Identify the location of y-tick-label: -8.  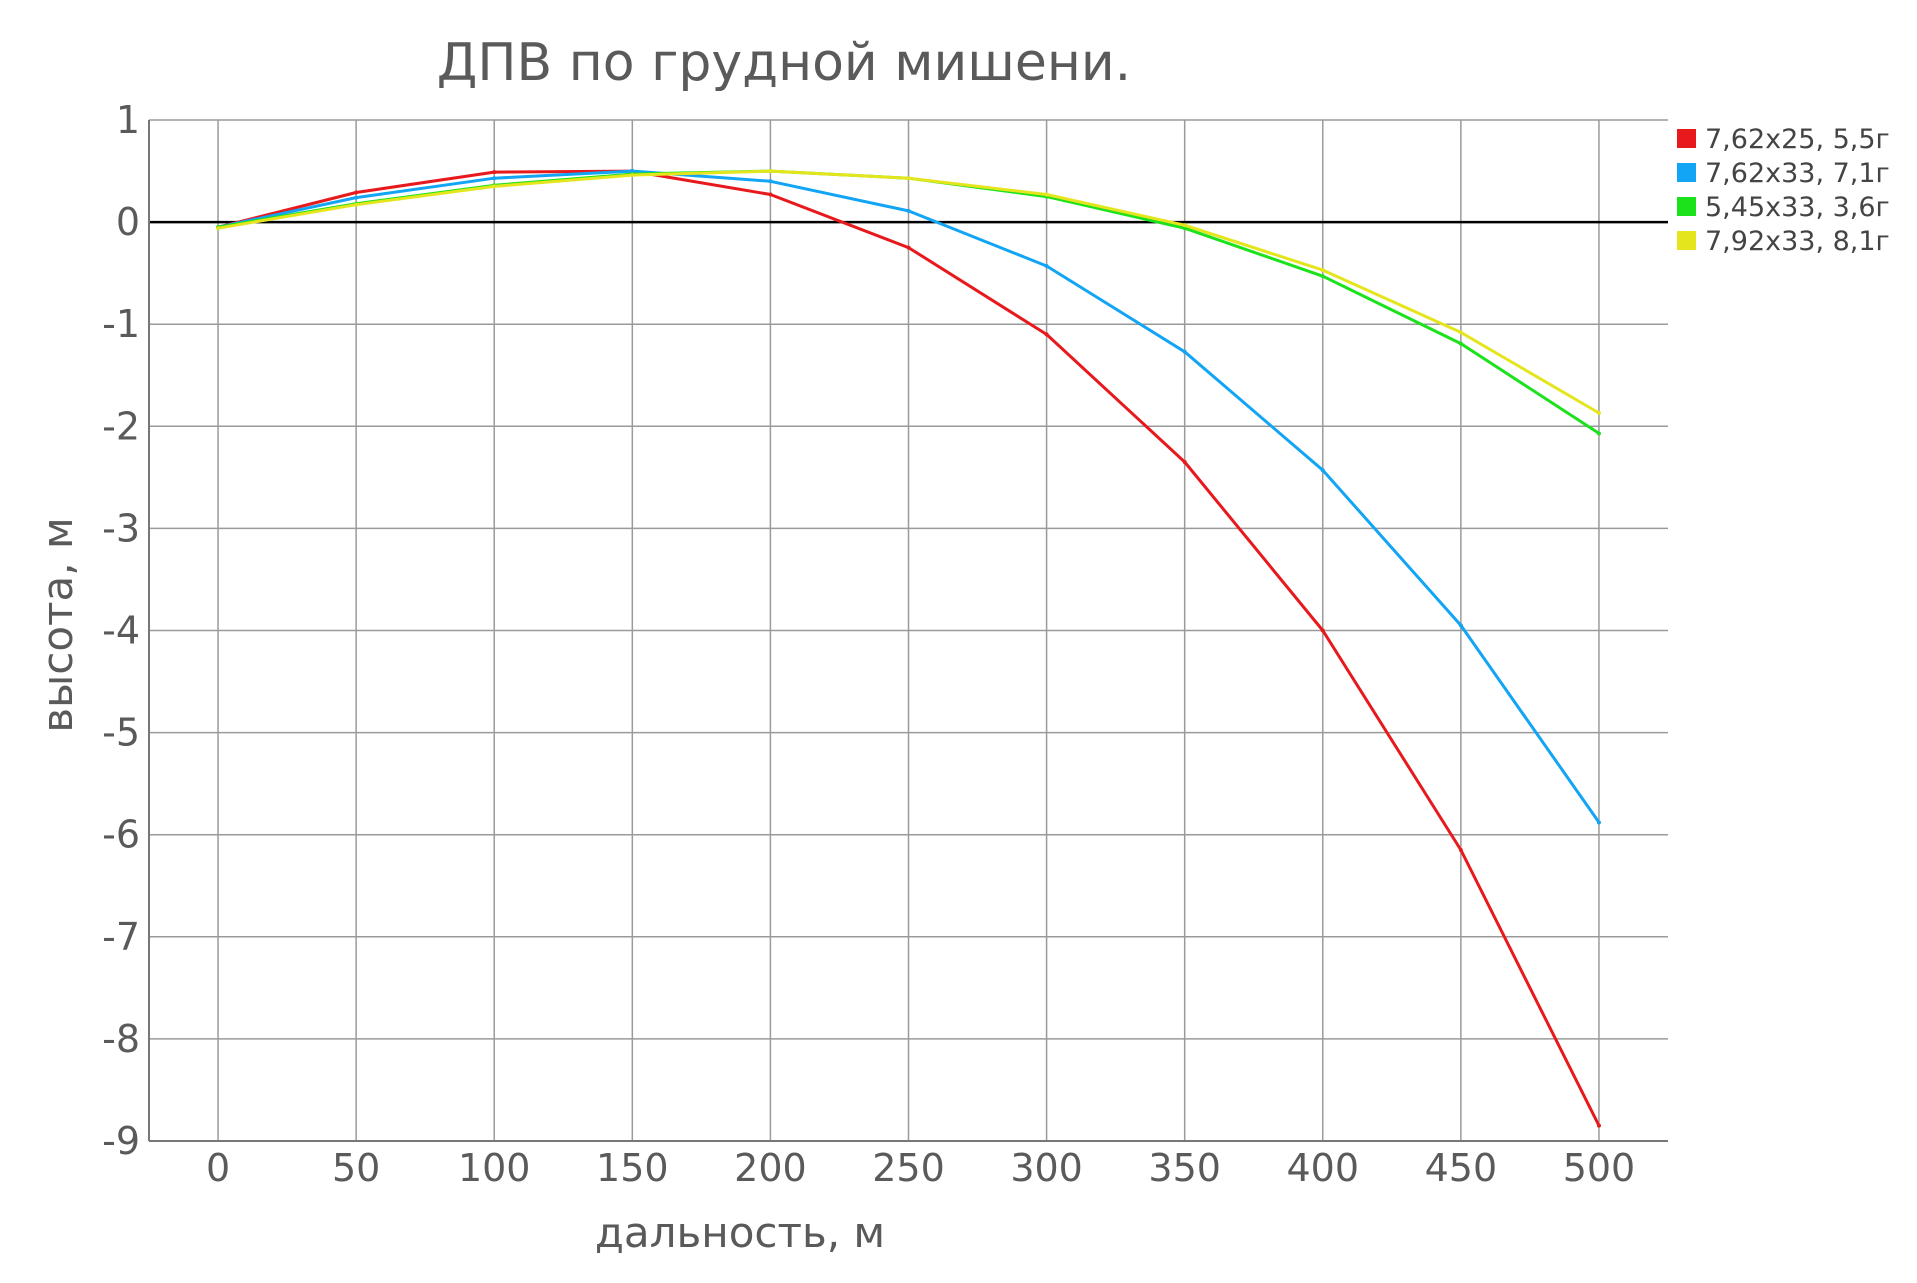
(121, 1039).